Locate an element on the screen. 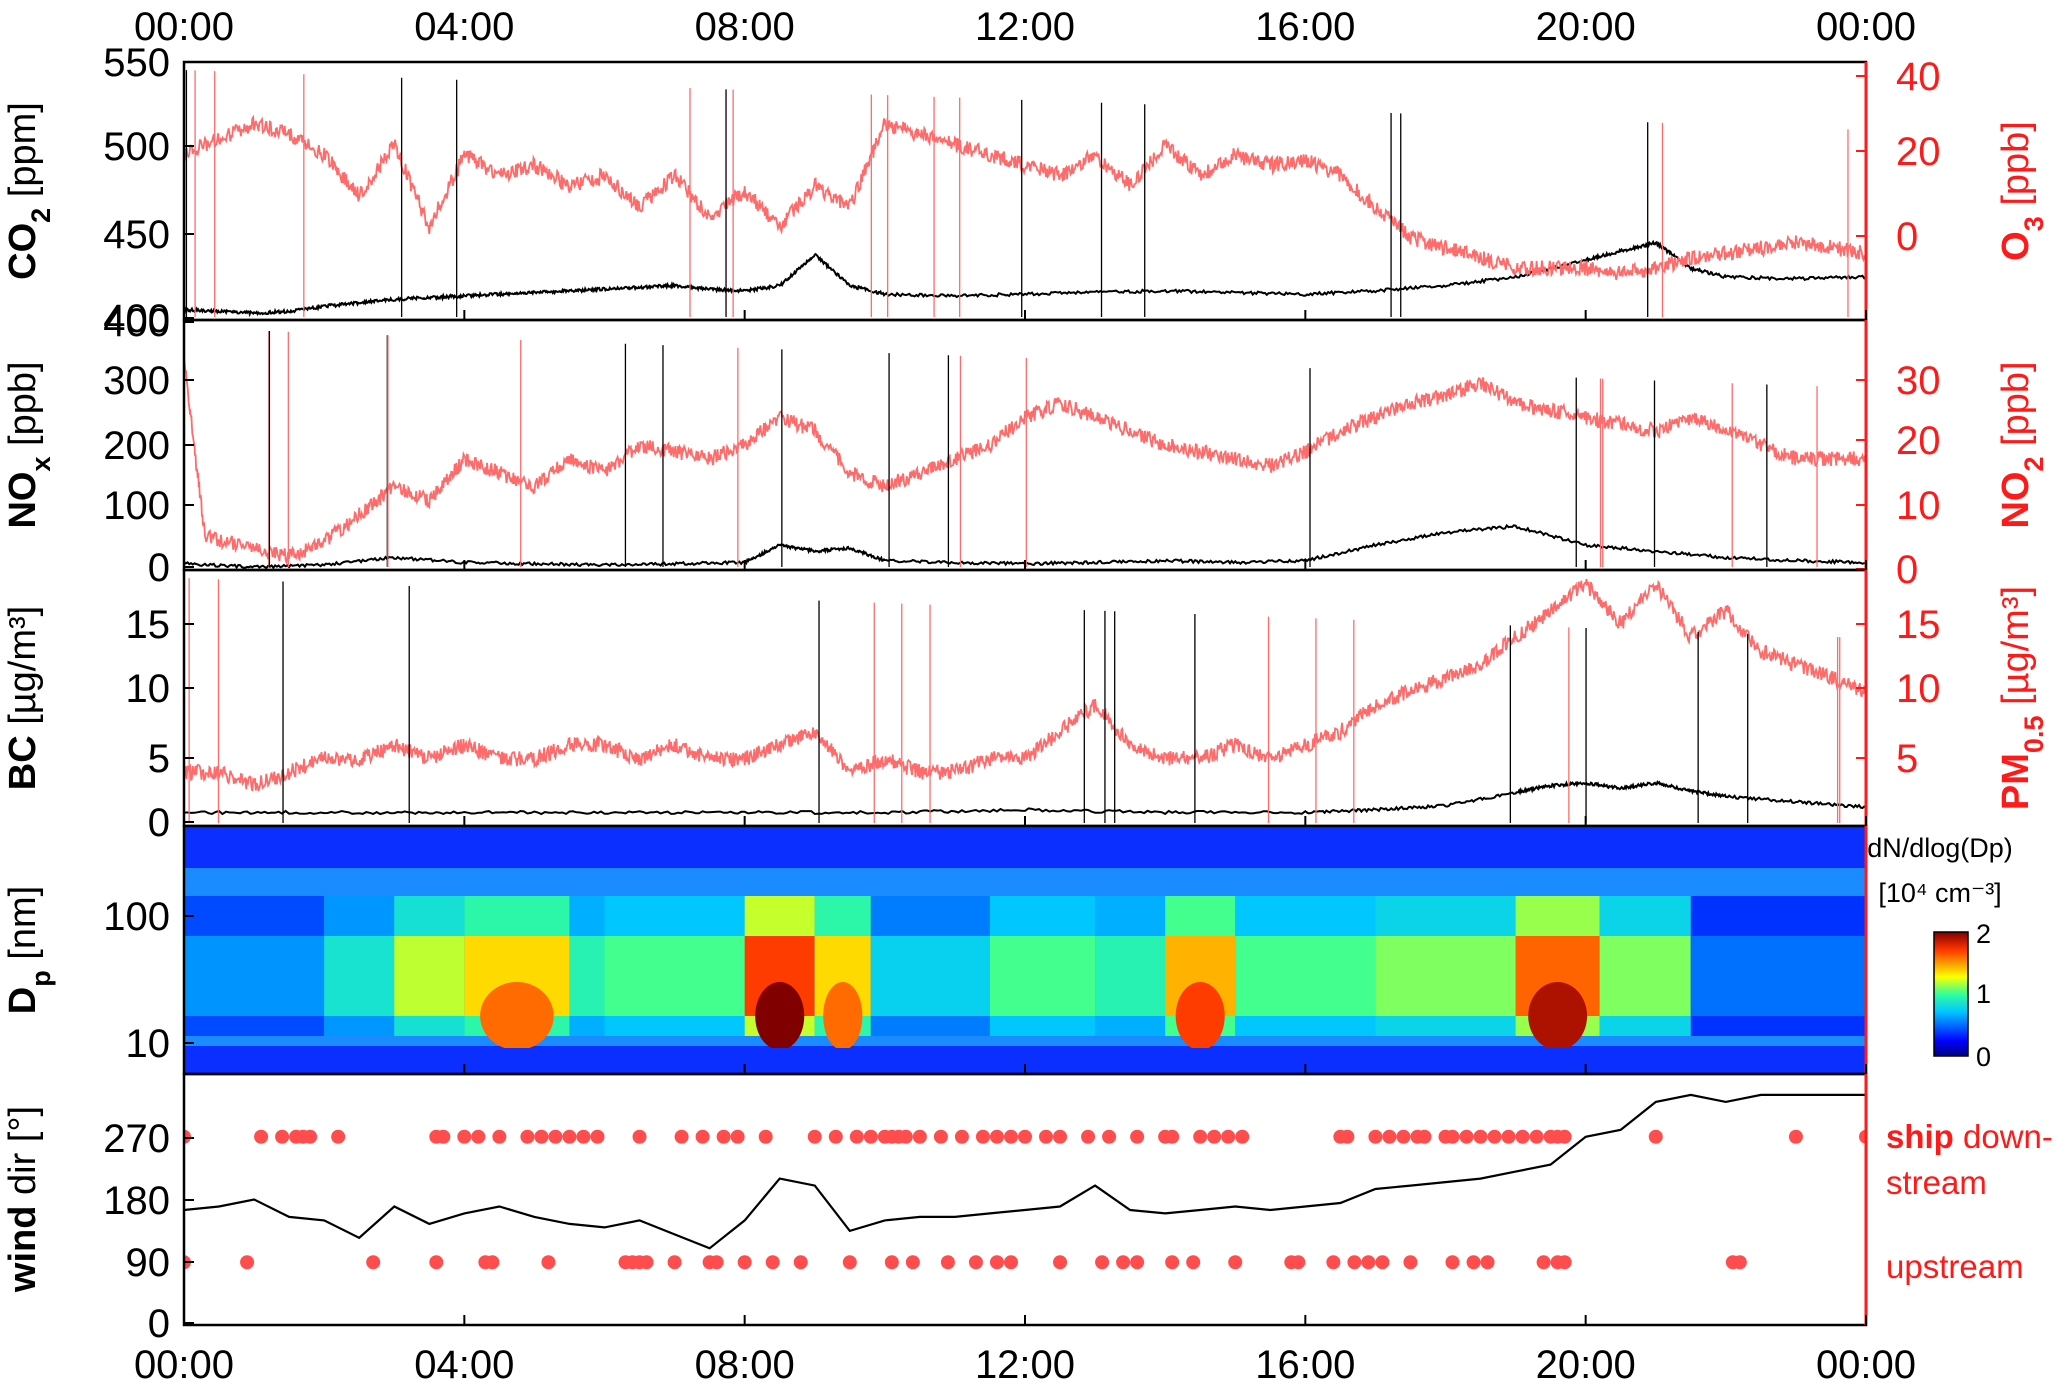 This screenshot has height=1389, width=2067. colorbar-tick-1: 1 is located at coordinates (1983, 994).